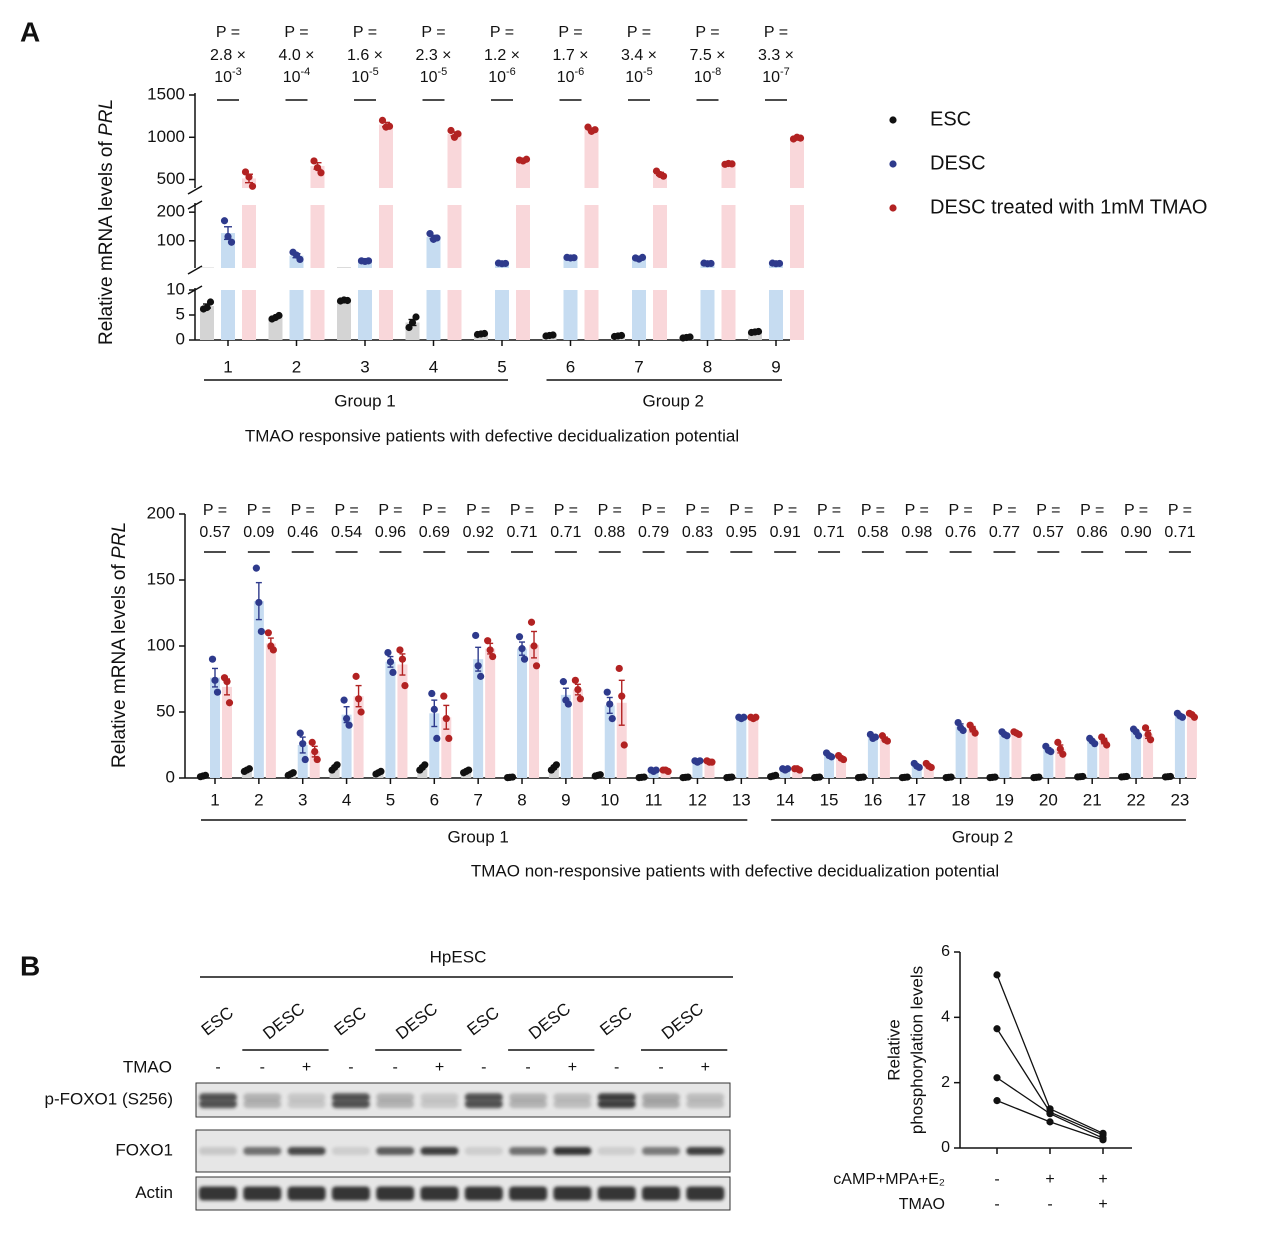 The image size is (1280, 1234). Describe the element at coordinates (741, 532) in the screenshot. I see `p-value: 0.95` at that location.